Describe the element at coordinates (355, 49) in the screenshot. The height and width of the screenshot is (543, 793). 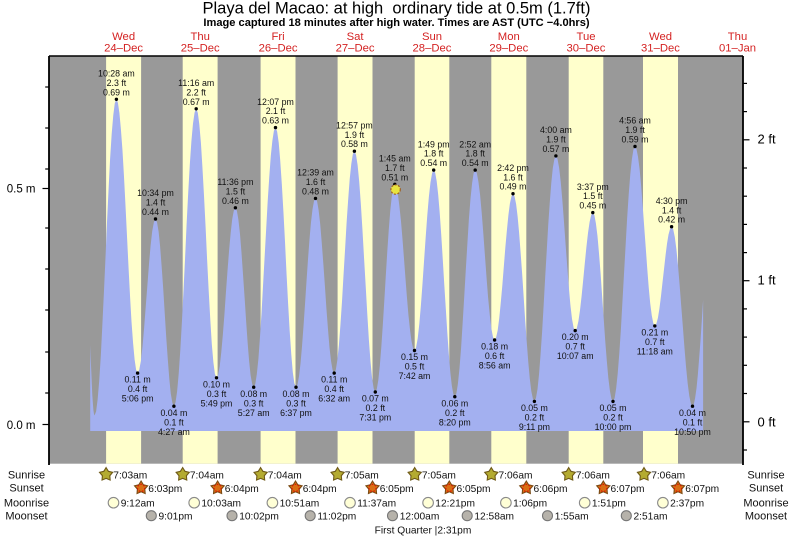
I see `svg-text: 27–Dec` at that location.